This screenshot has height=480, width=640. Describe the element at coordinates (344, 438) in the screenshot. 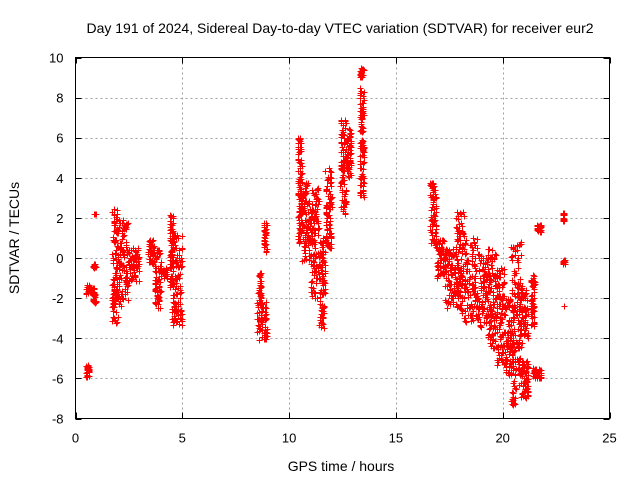

I see `x-tick-labels: 0 5 10 15 20 25` at that location.